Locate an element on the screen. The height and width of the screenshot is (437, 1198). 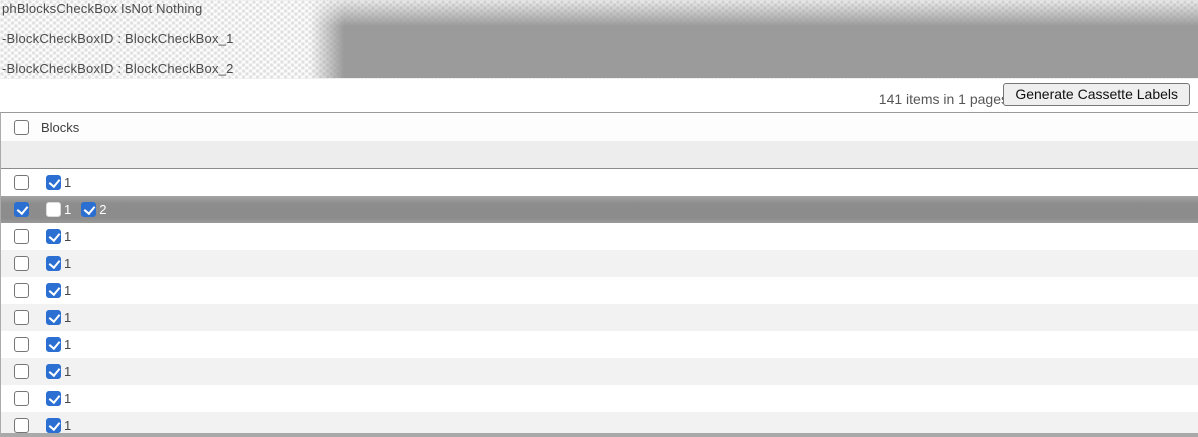
grid-filter-row is located at coordinates (599, 155).